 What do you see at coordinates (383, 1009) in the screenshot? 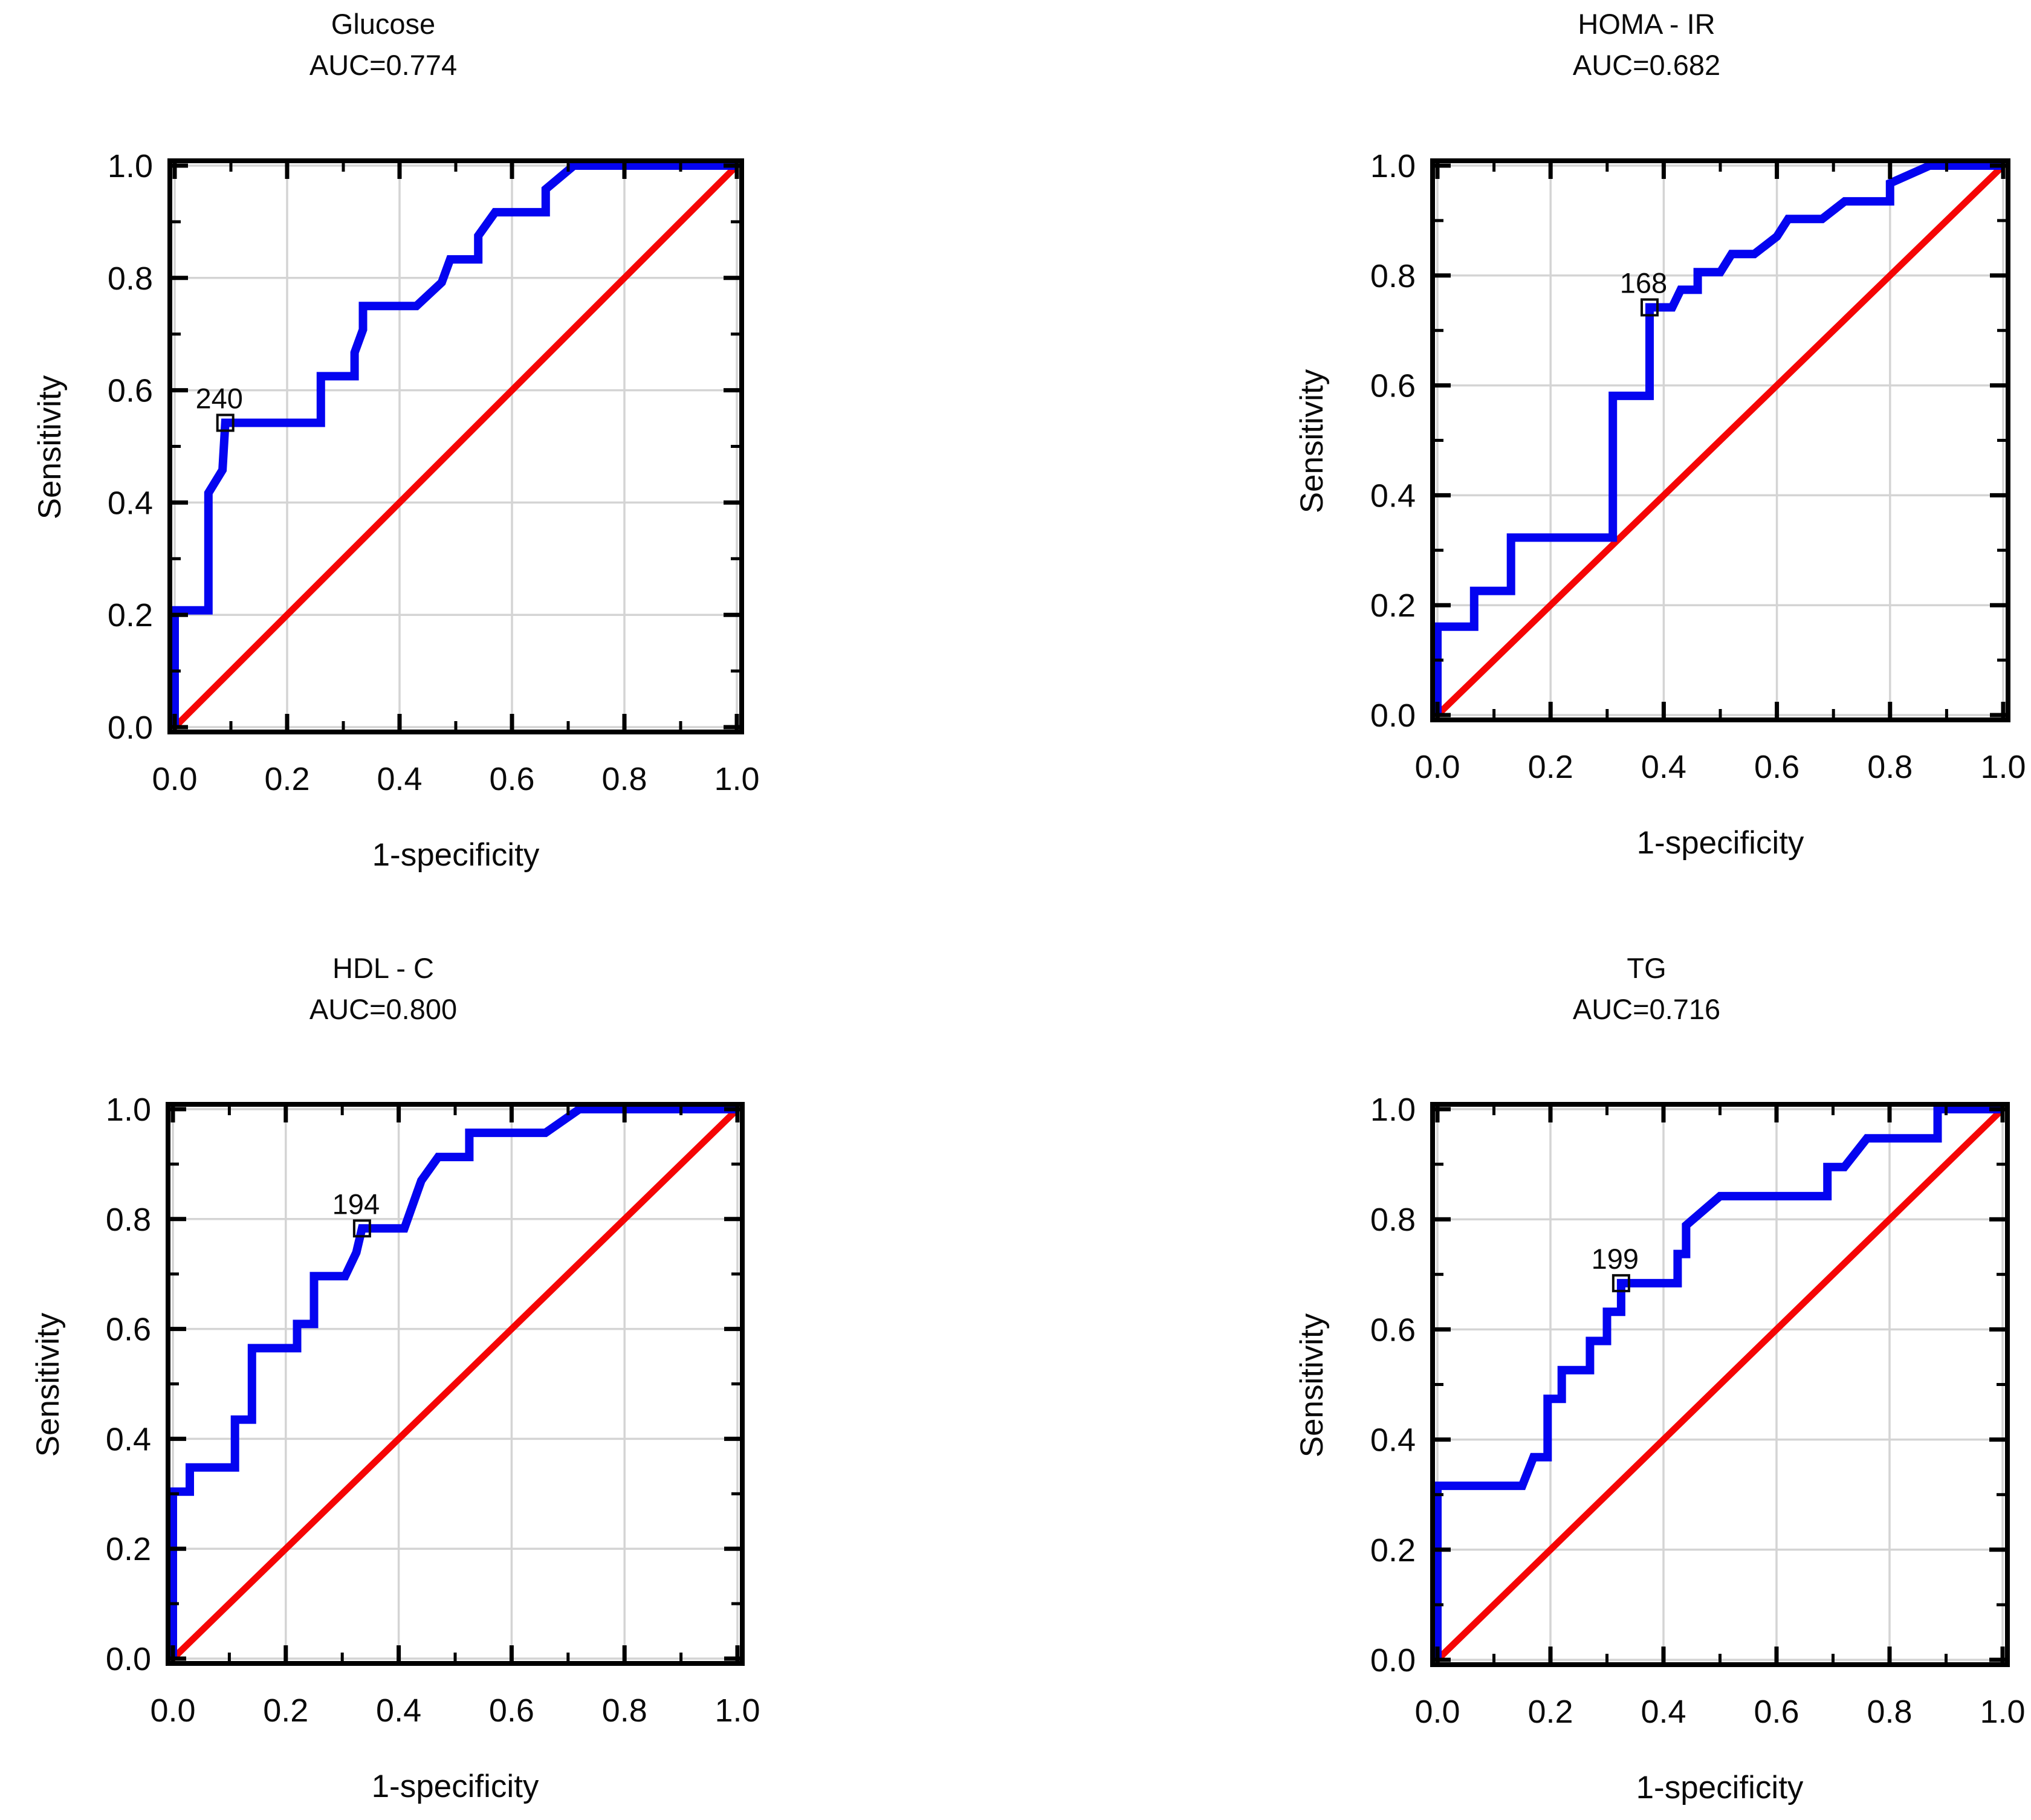
I see `chart-auc-hdl-c: AUC=0.800` at bounding box center [383, 1009].